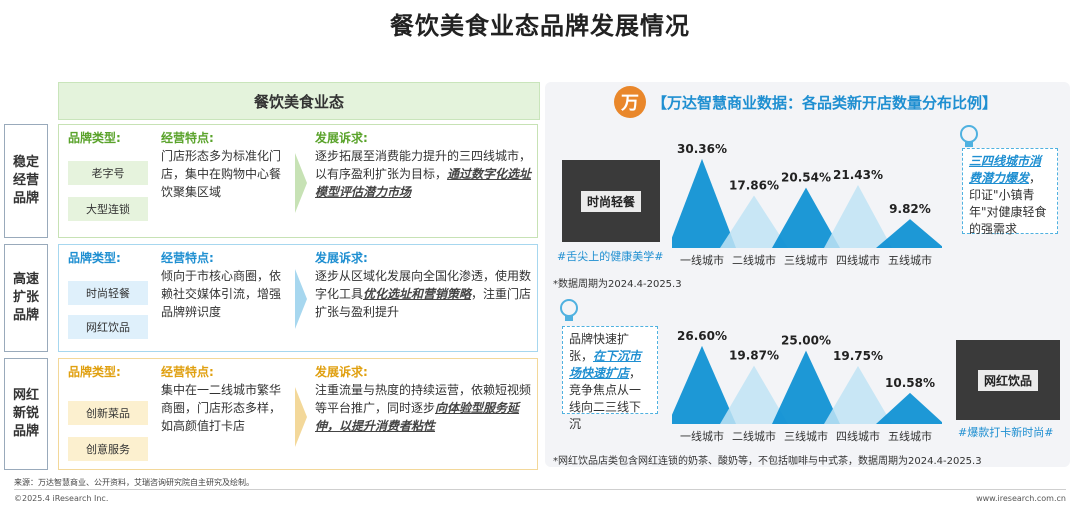  Describe the element at coordinates (610, 256) in the screenshot. I see `hashtag-light-meal: #舌尖上的健康美学#` at that location.